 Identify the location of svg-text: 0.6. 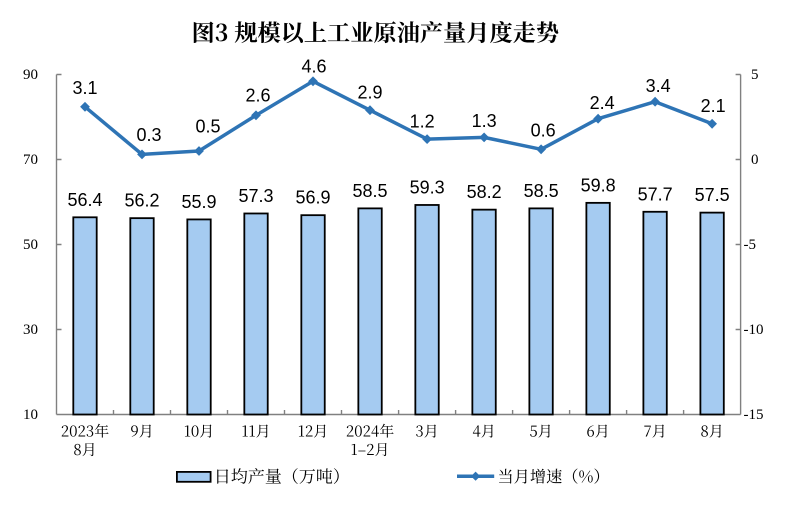
(543, 131).